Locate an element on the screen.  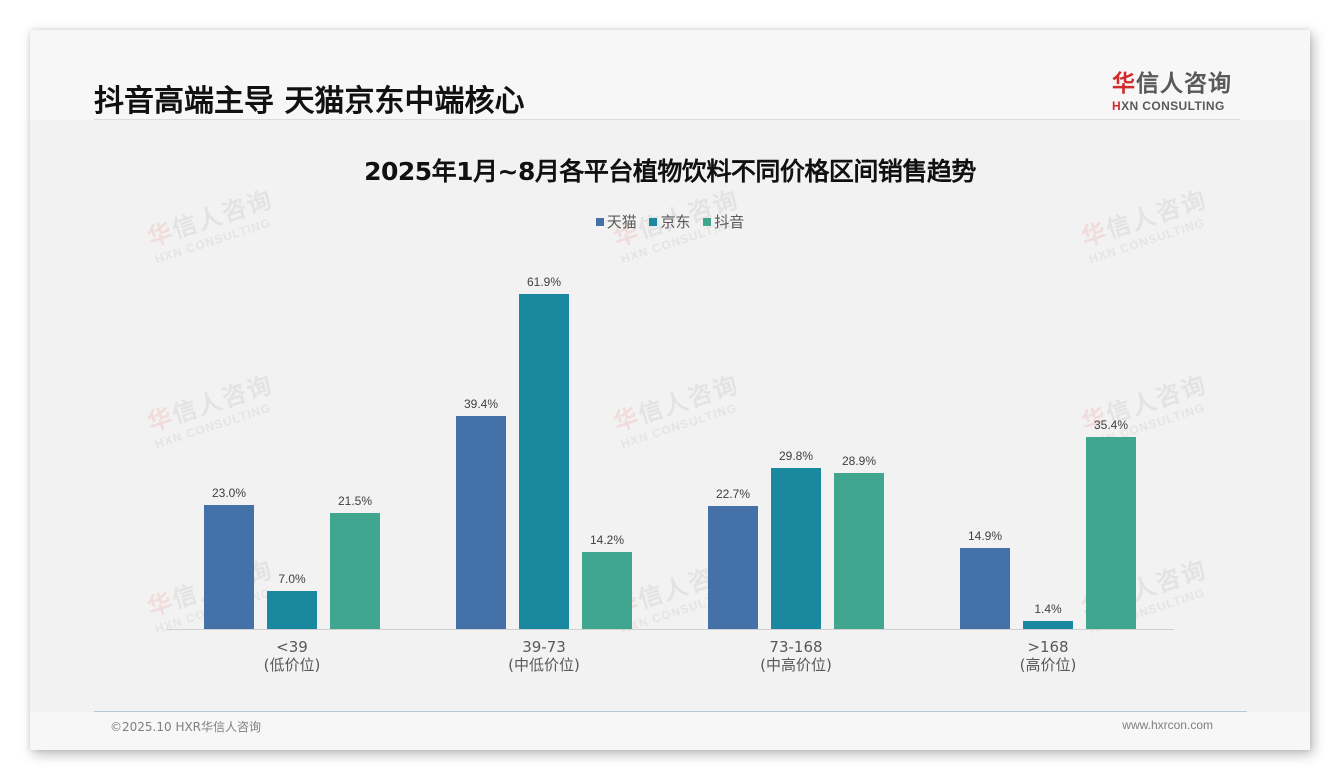
legend-item-douyin: 抖音 is located at coordinates (723, 221).